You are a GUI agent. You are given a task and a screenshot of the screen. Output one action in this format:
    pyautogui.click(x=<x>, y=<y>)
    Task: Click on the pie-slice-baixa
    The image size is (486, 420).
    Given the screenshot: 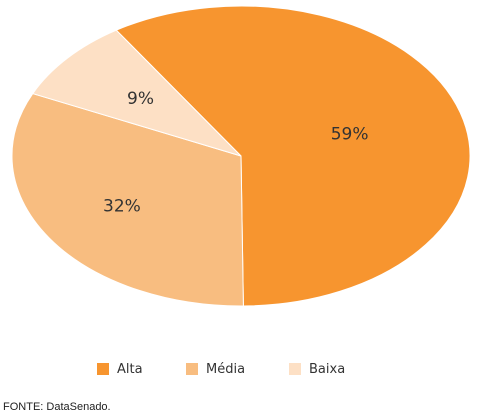 What is the action you would take?
    pyautogui.click(x=136, y=93)
    